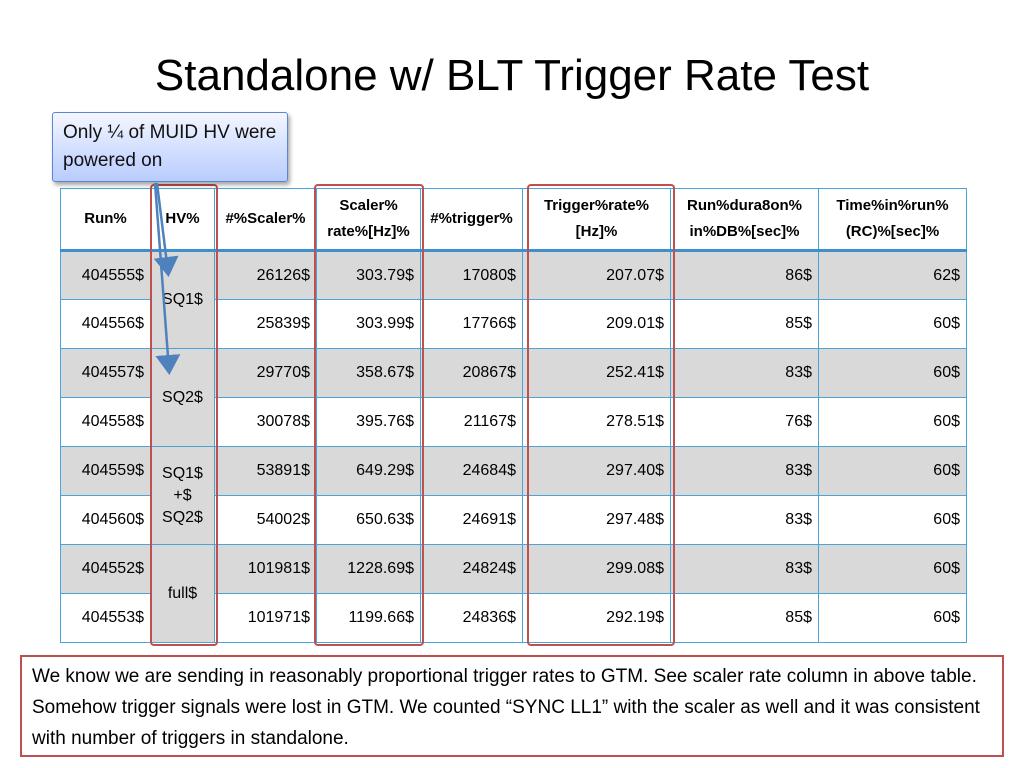 The image size is (1024, 768). What do you see at coordinates (182, 593) in the screenshot?
I see `cell-hv-group: full$` at bounding box center [182, 593].